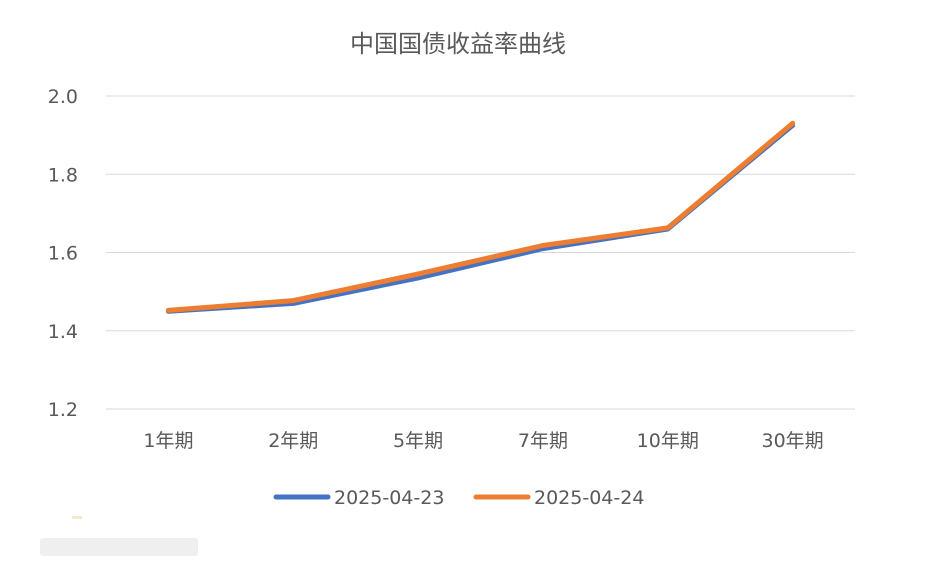  I want to click on x-tick-label: 7年期, so click(543, 441).